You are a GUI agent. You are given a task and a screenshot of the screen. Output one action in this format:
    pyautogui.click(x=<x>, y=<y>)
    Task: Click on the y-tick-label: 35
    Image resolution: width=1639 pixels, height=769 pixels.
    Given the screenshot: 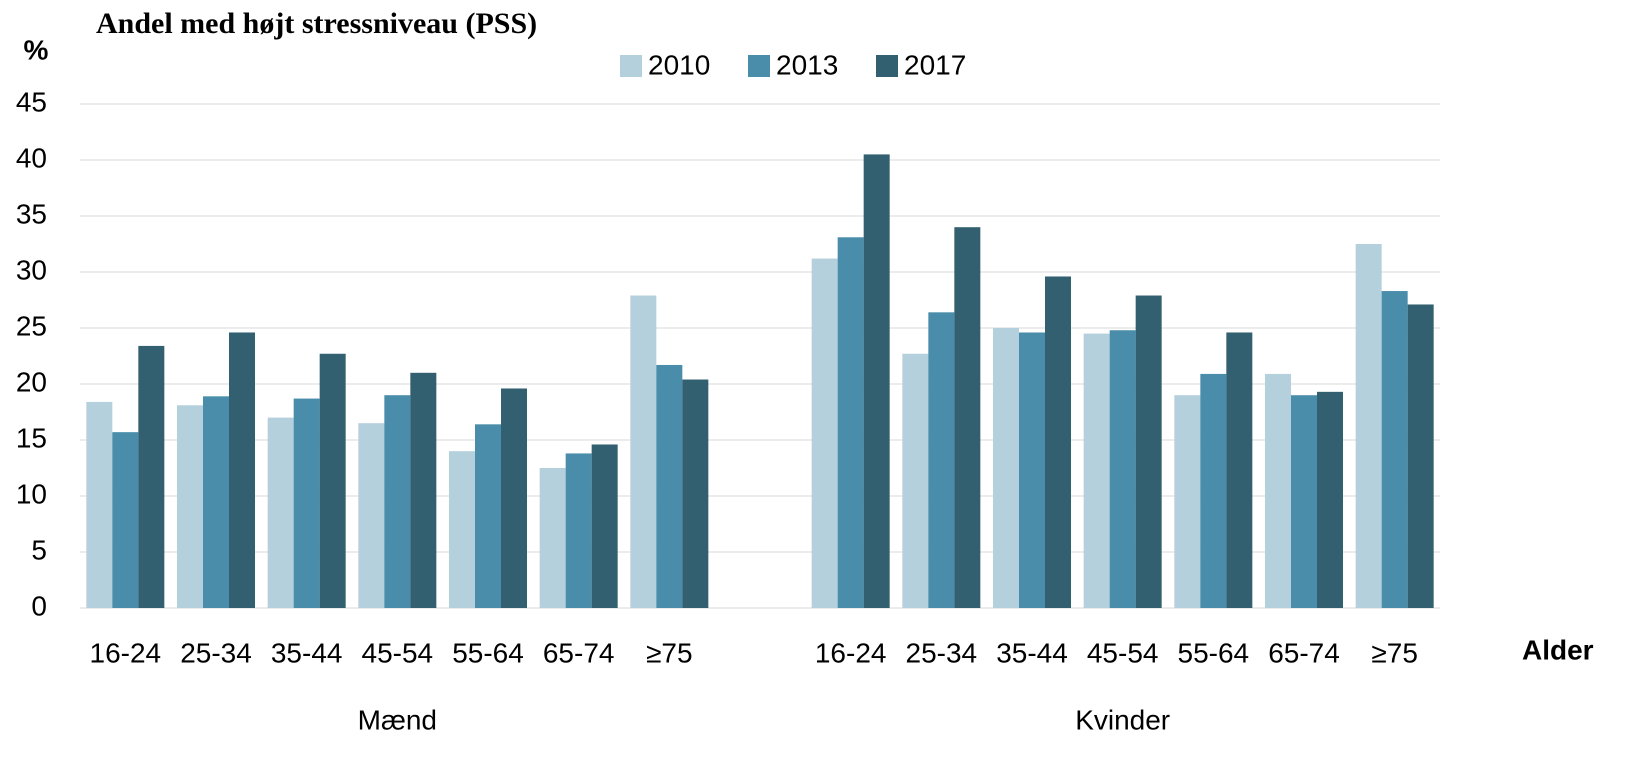 What is the action you would take?
    pyautogui.click(x=31, y=213)
    